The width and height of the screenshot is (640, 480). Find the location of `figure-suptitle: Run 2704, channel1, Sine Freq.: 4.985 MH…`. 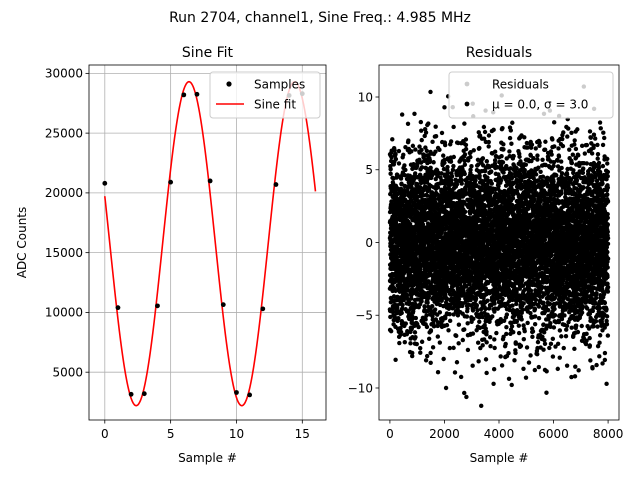

figure-suptitle: Run 2704, channel1, Sine Freq.: 4.985 MH… is located at coordinates (320, 18).